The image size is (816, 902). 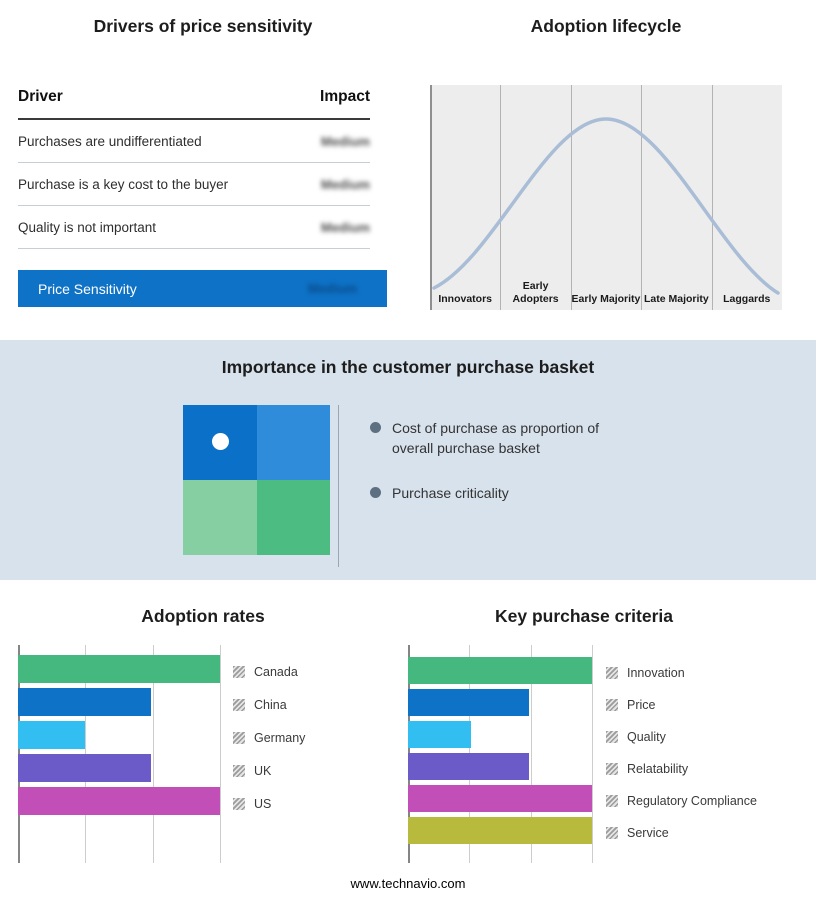 I want to click on legend-item: Canada, so click(x=269, y=671).